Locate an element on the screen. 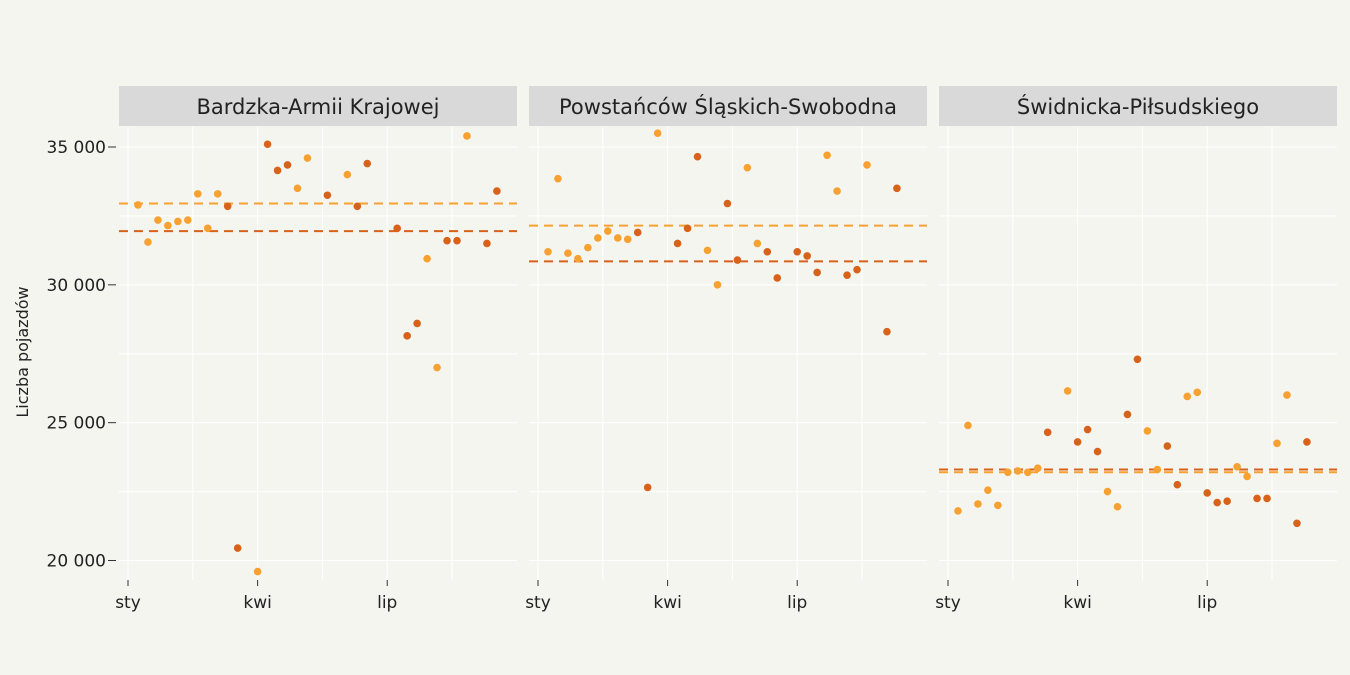 This screenshot has height=675, width=1350. panel-strip is located at coordinates (1138, 106).